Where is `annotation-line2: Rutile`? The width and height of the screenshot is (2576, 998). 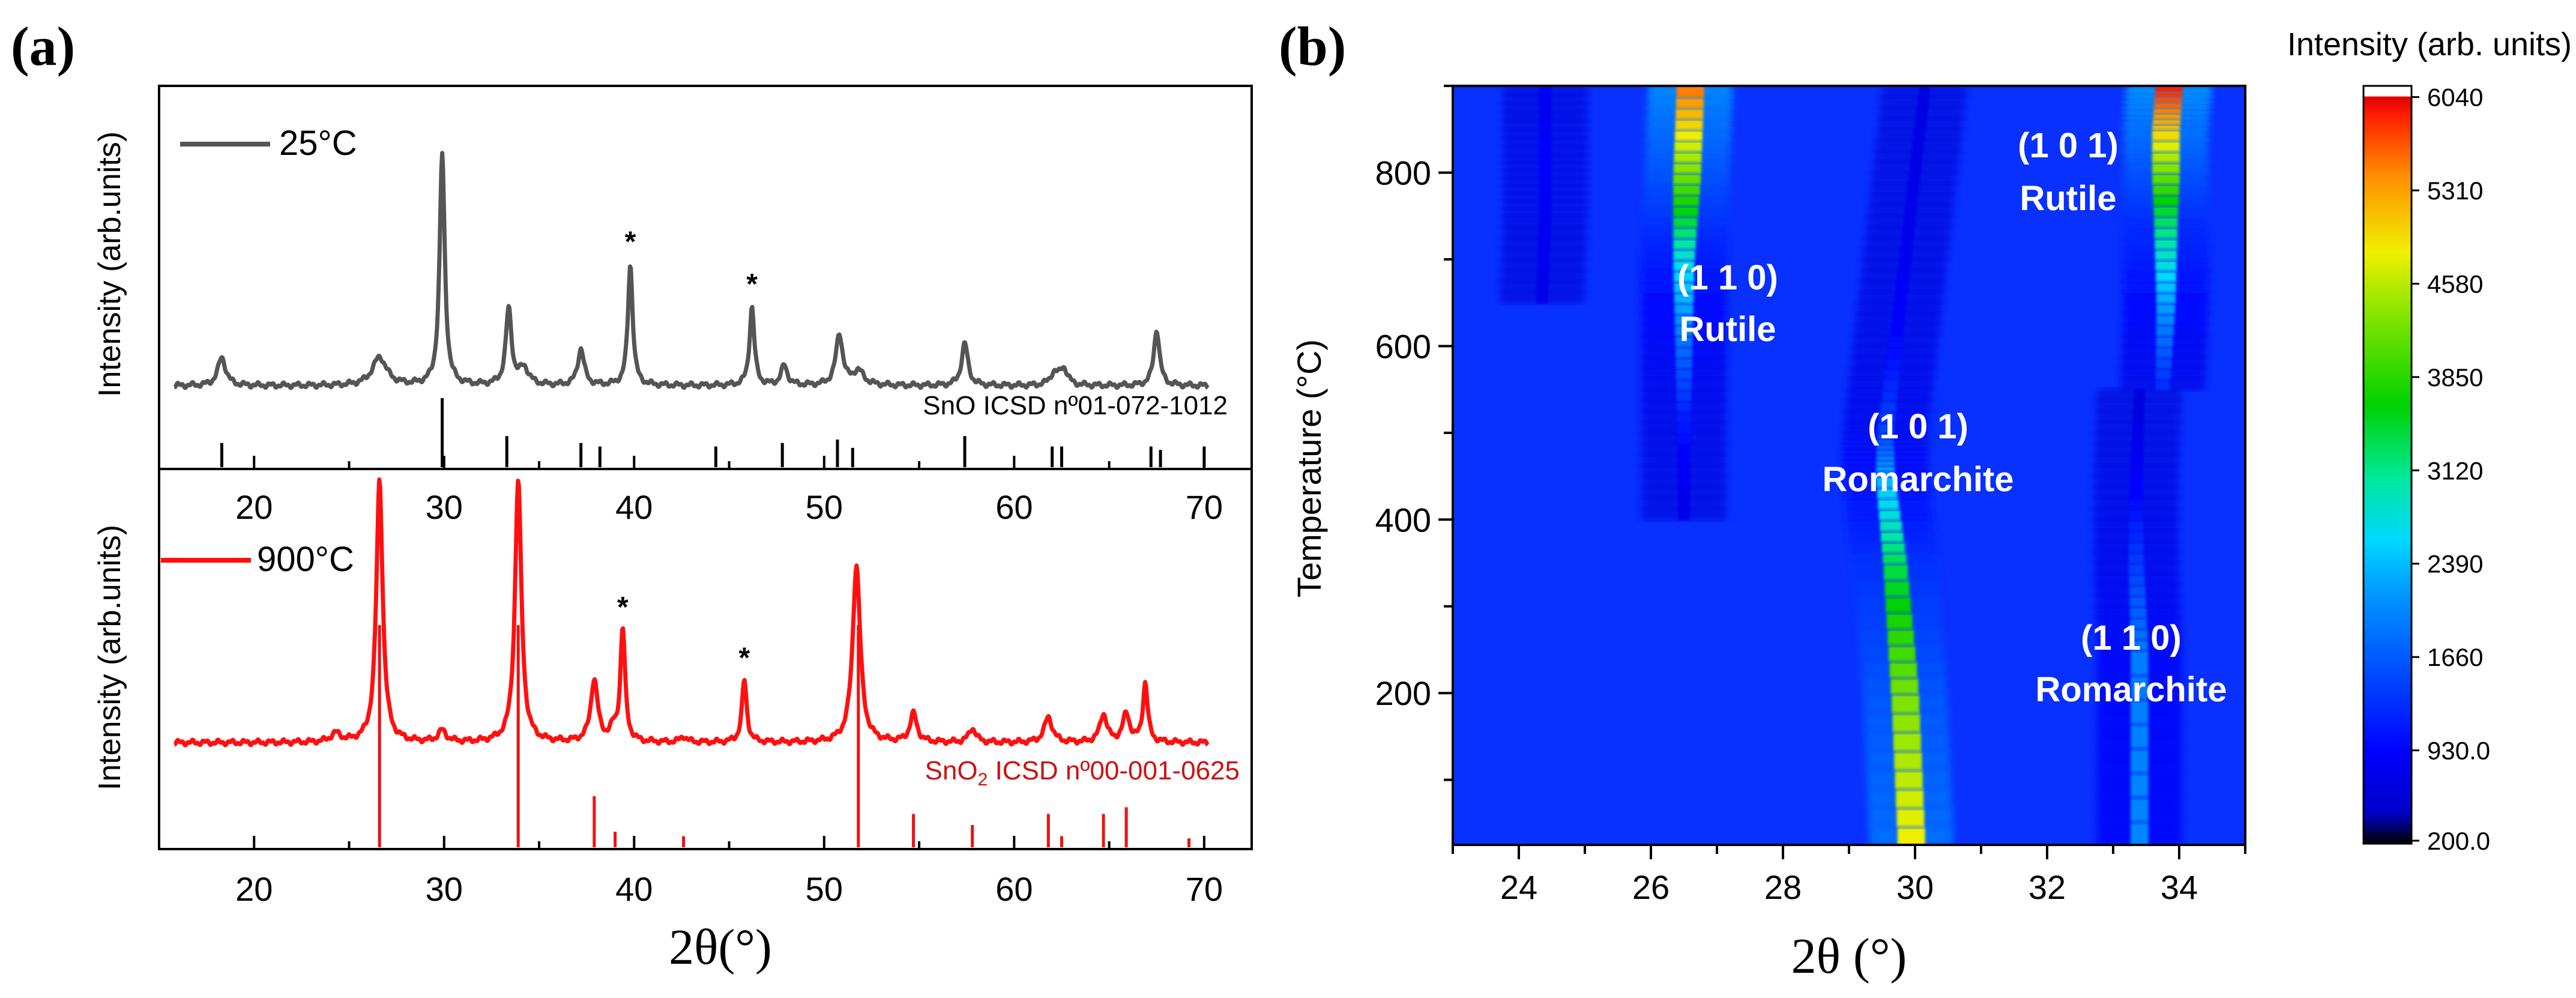 annotation-line2: Rutile is located at coordinates (1727, 329).